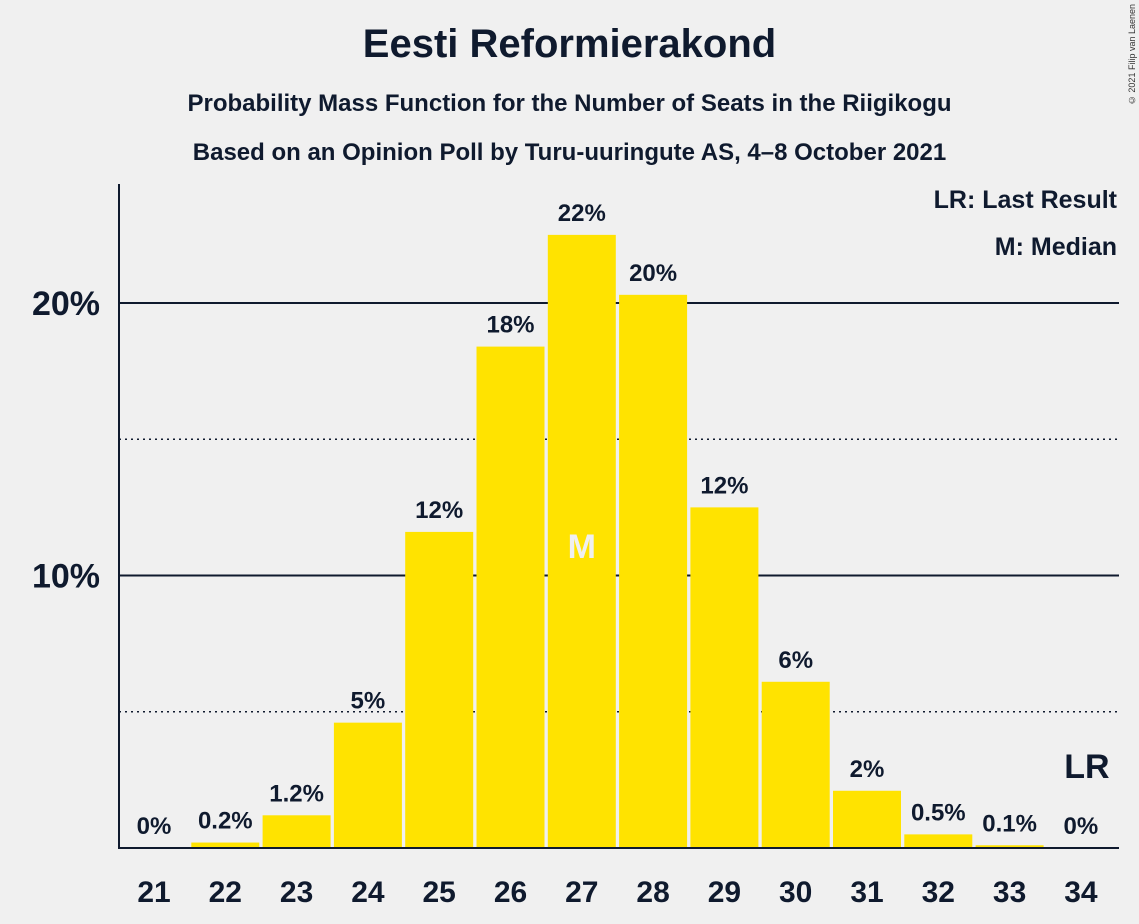 This screenshot has height=924, width=1139. What do you see at coordinates (154, 826) in the screenshot?
I see `data-label-seats-21: 0%` at bounding box center [154, 826].